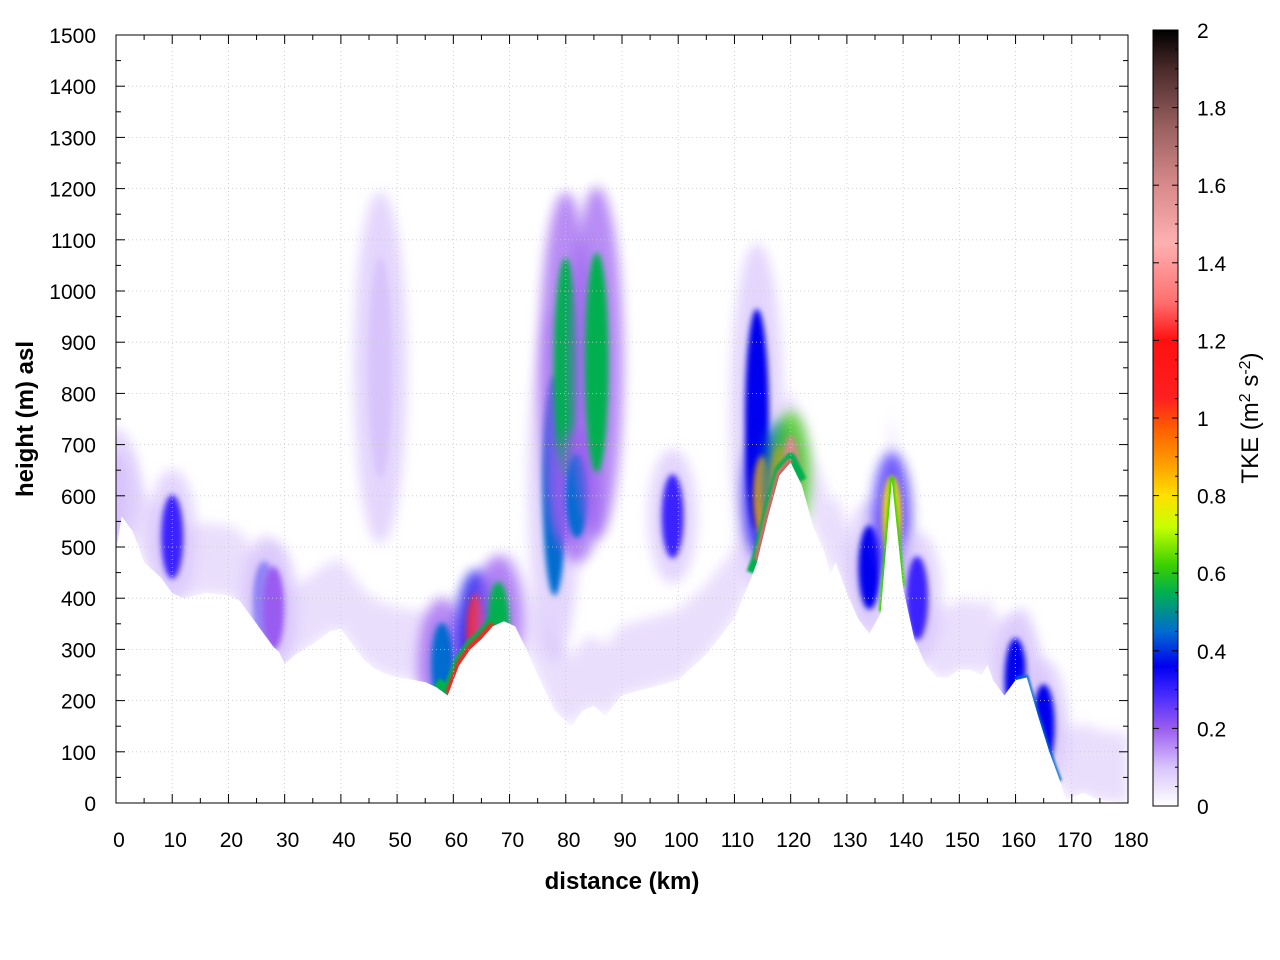 This screenshot has height=960, width=1280. What do you see at coordinates (78, 650) in the screenshot?
I see `y-tick-label: 300` at bounding box center [78, 650].